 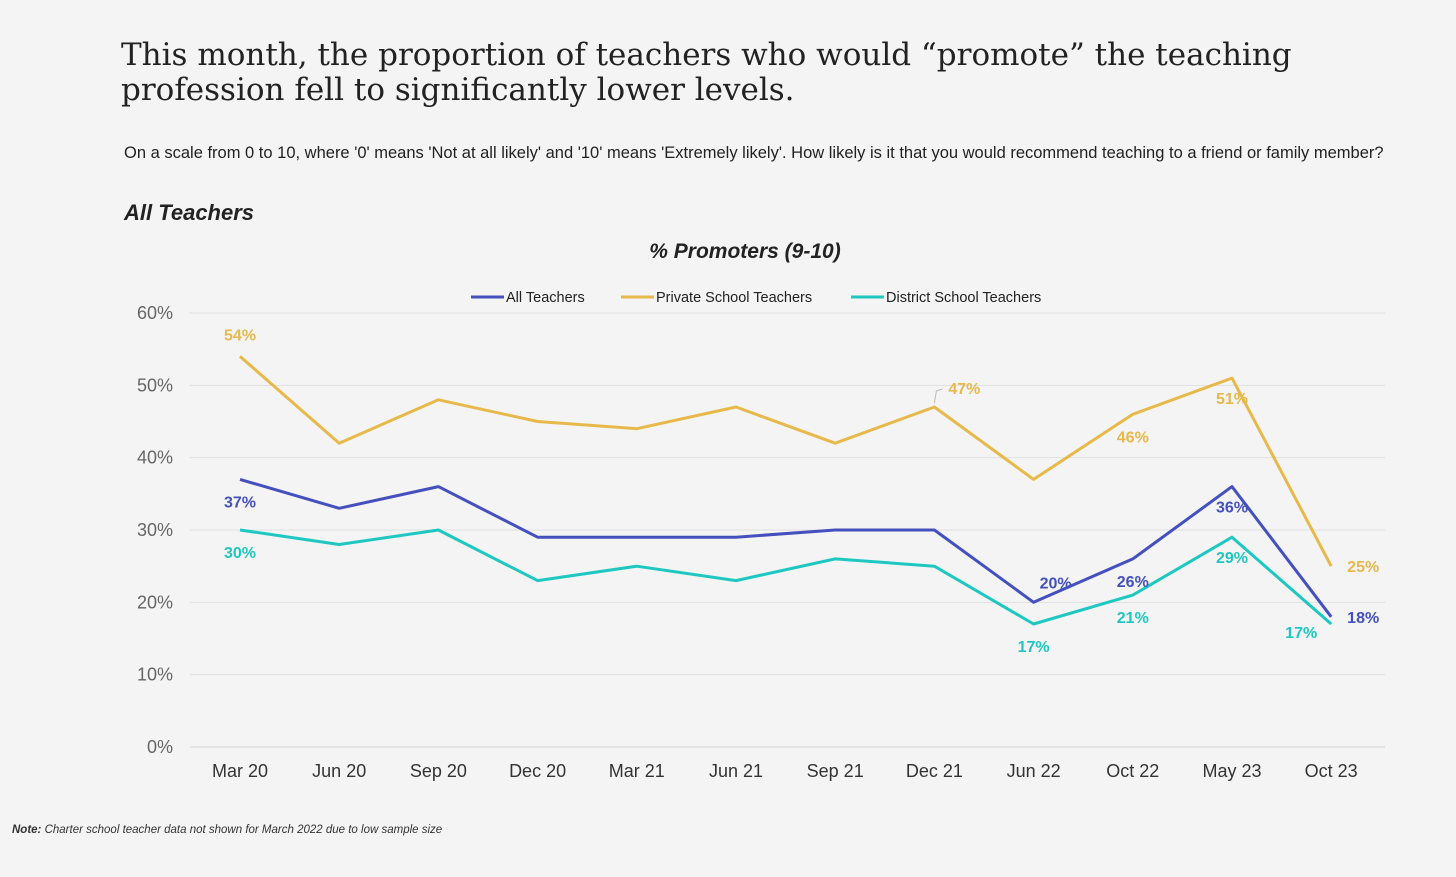 I want to click on y-tick-label: 40%, so click(x=155, y=458).